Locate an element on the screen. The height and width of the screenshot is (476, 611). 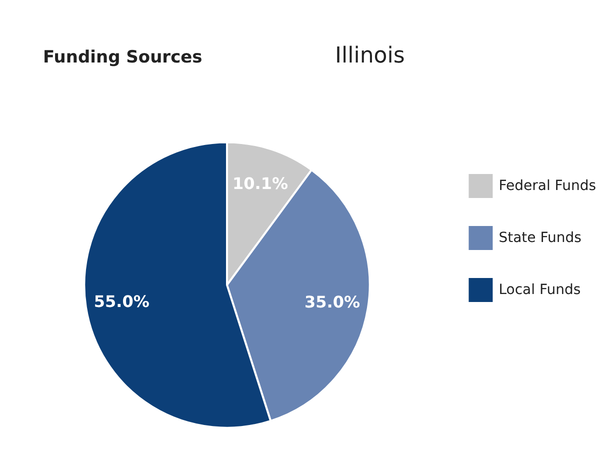
chart-title: Funding Sources is located at coordinates (122, 58).